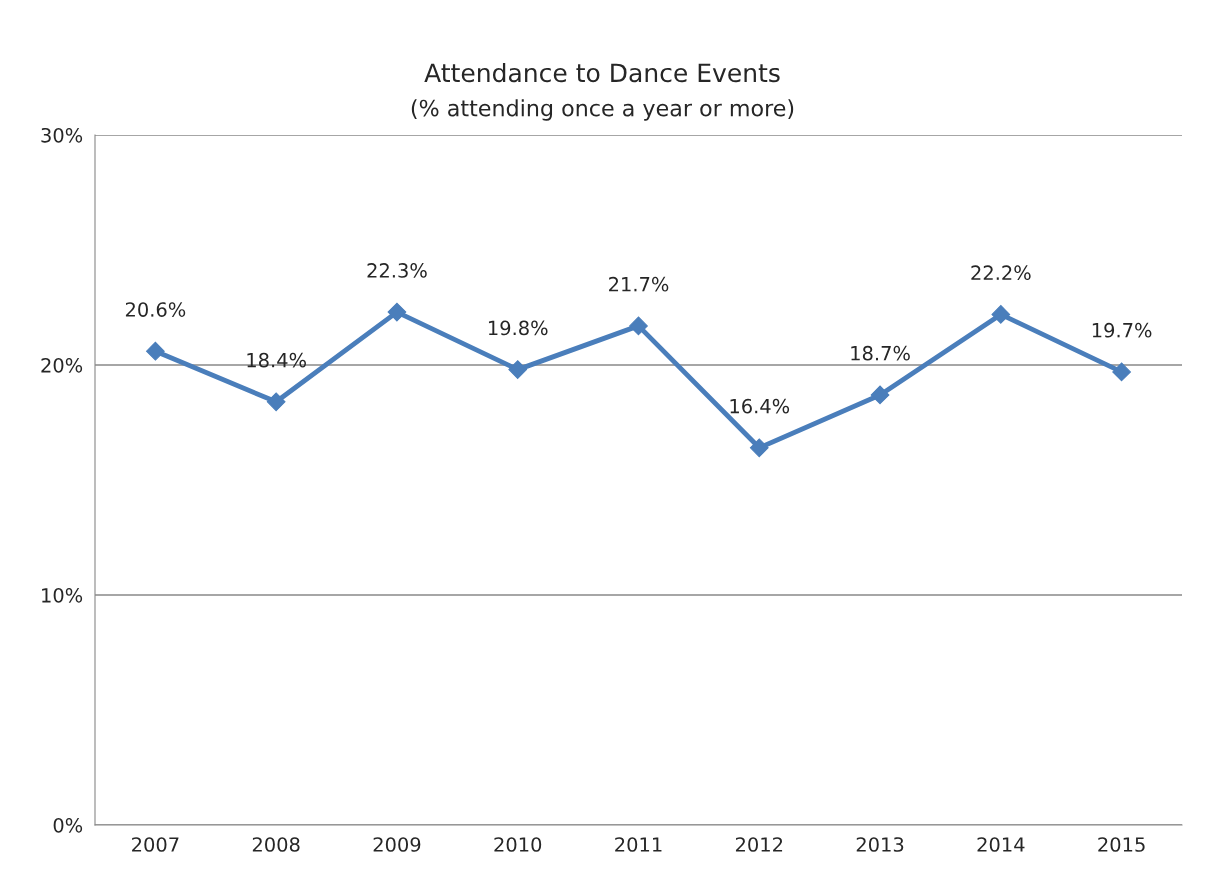 The height and width of the screenshot is (889, 1205). I want to click on chart-subtitle: (% attending once a year or more), so click(602, 110).